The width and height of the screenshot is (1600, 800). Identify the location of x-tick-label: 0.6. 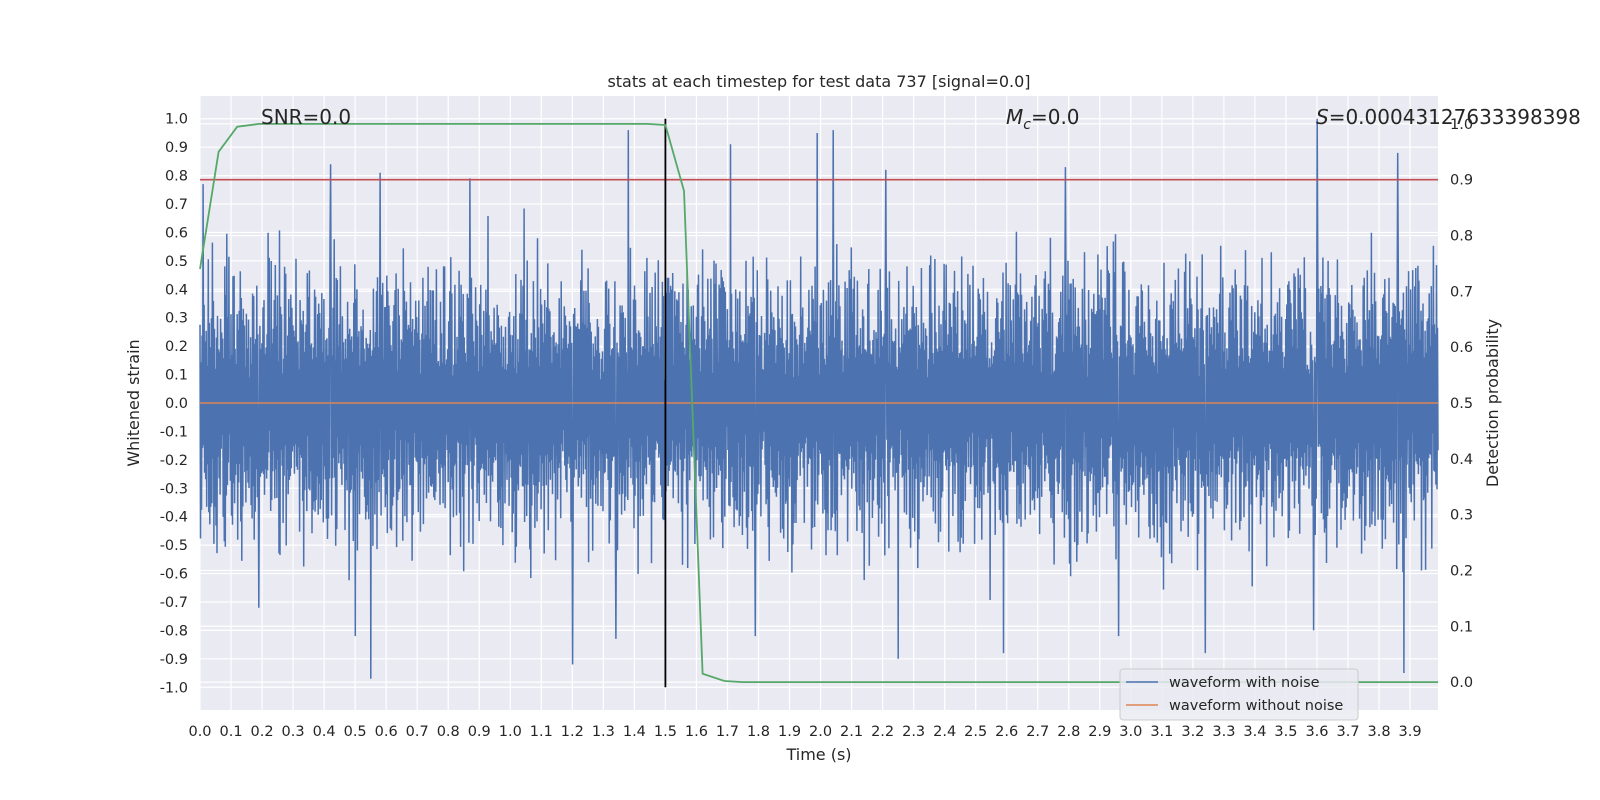
(386, 732).